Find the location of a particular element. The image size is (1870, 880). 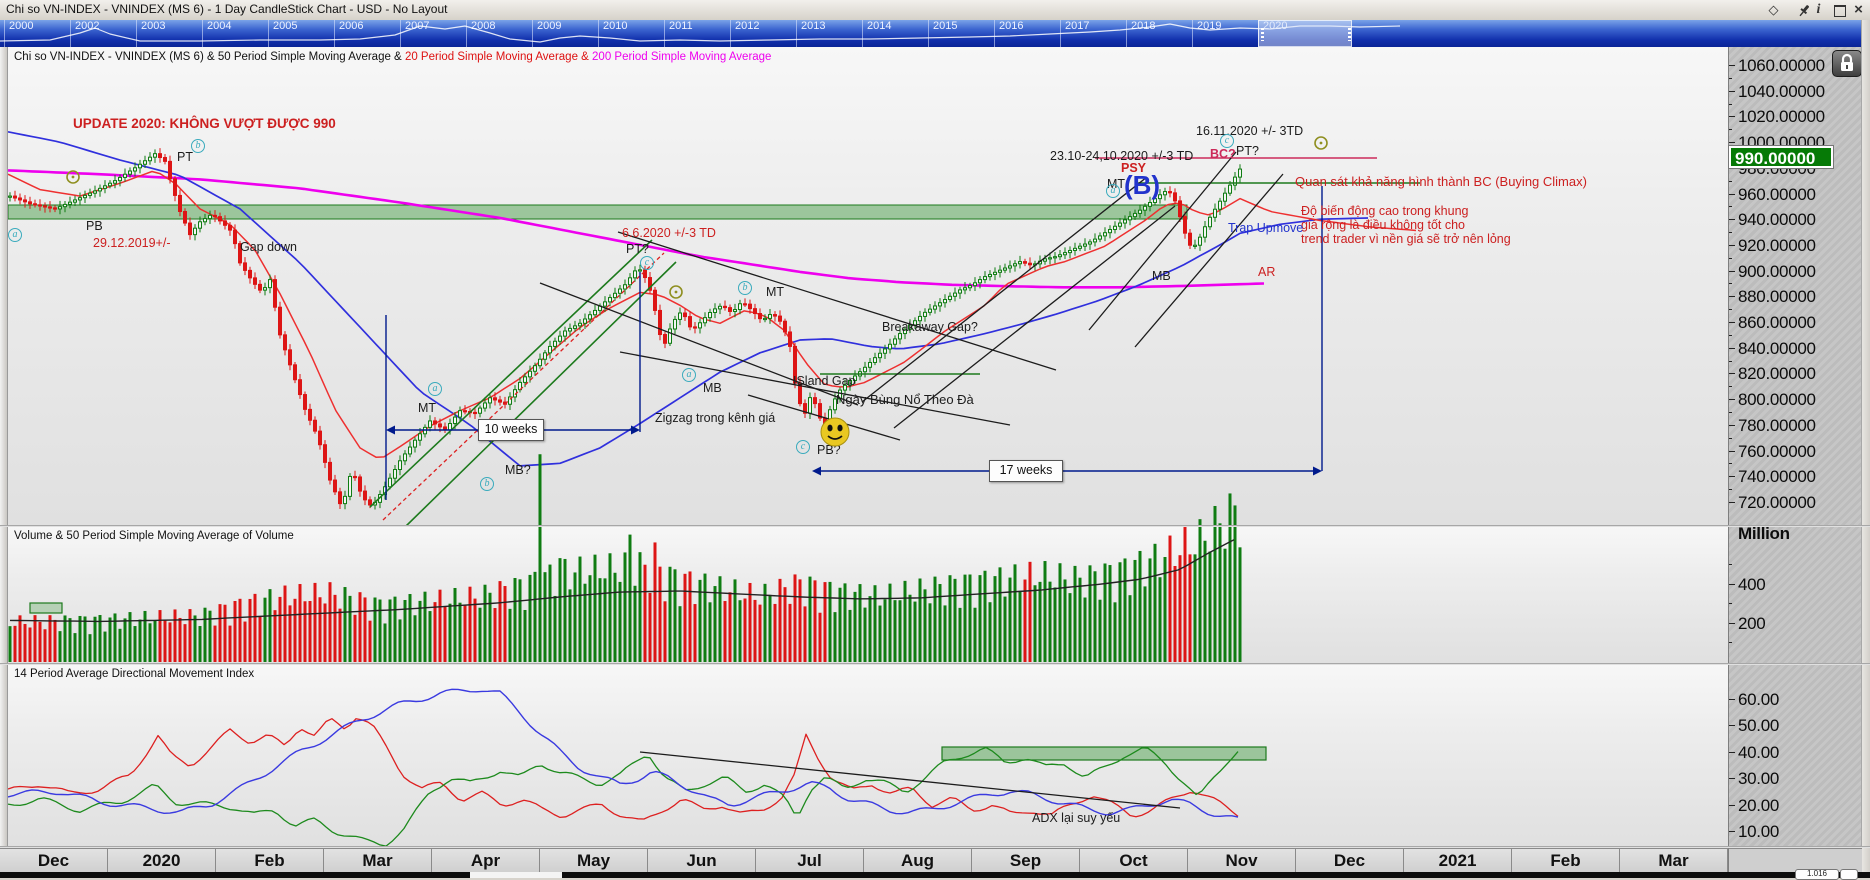

navigator-year-2013: 2013 is located at coordinates (829, 33).